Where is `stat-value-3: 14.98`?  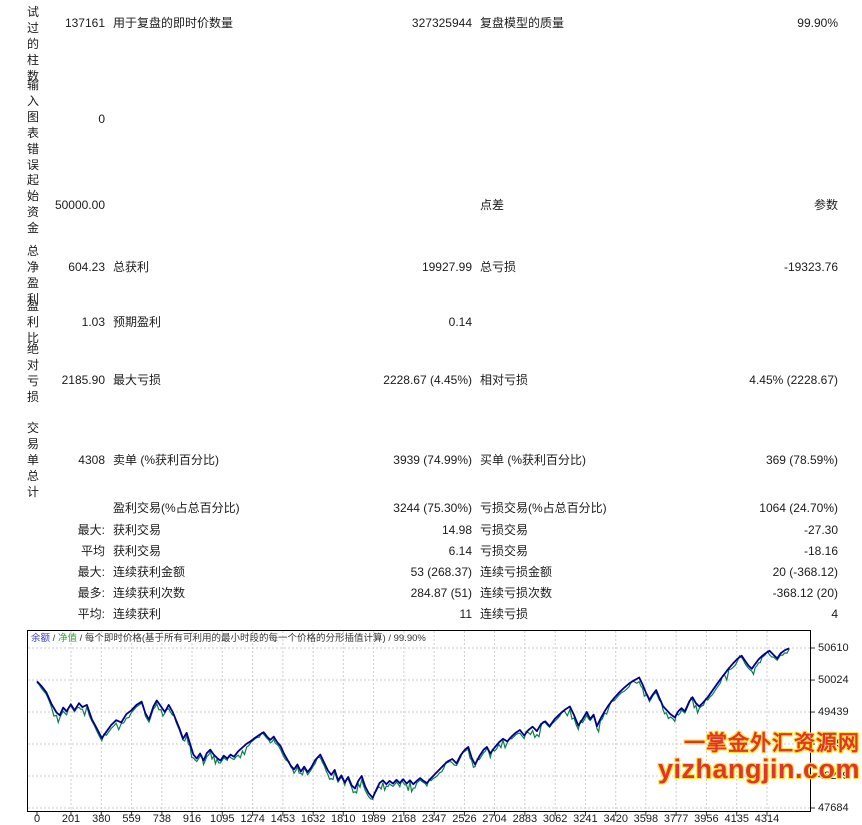
stat-value-3: 14.98 is located at coordinates (456, 530).